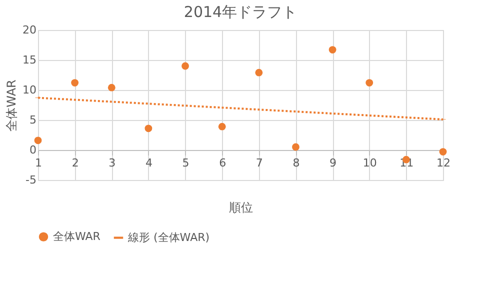 This screenshot has height=288, width=481. What do you see at coordinates (168, 237) in the screenshot?
I see `legend-label: 線形 (全体WAR)` at bounding box center [168, 237].